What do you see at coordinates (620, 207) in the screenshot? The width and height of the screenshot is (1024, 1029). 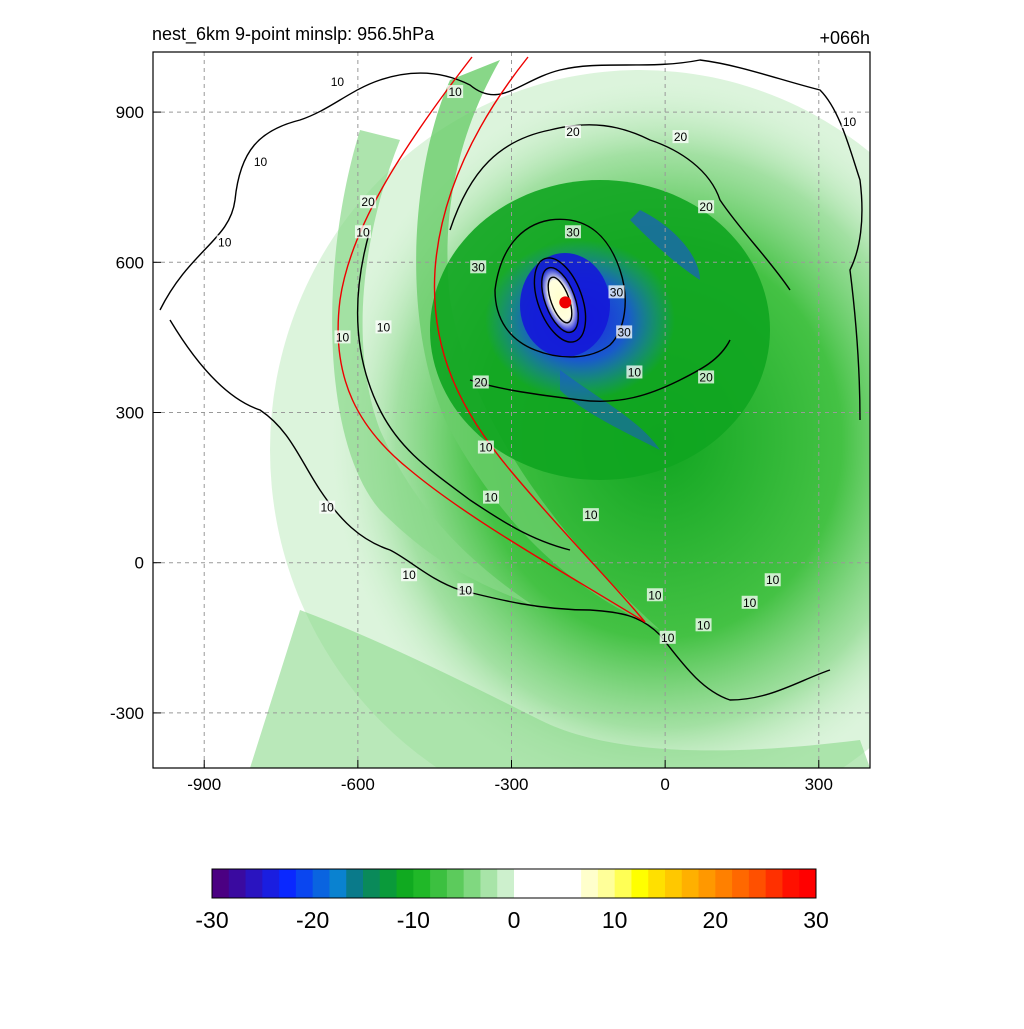 I see `contour-20-north` at bounding box center [620, 207].